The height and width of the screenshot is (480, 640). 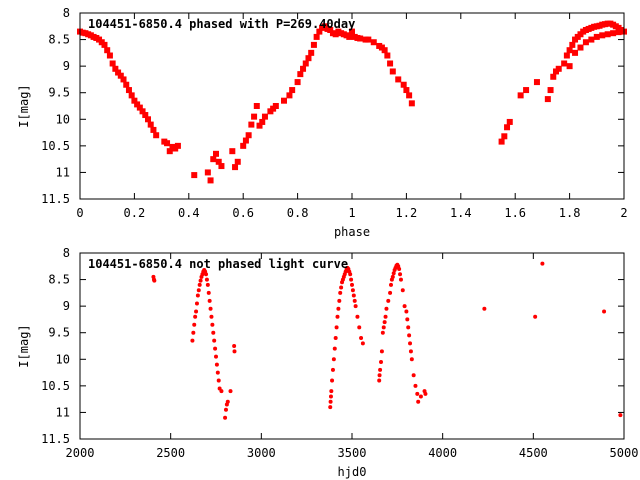 I want to click on x-axis-title: hjd0, so click(x=352, y=472).